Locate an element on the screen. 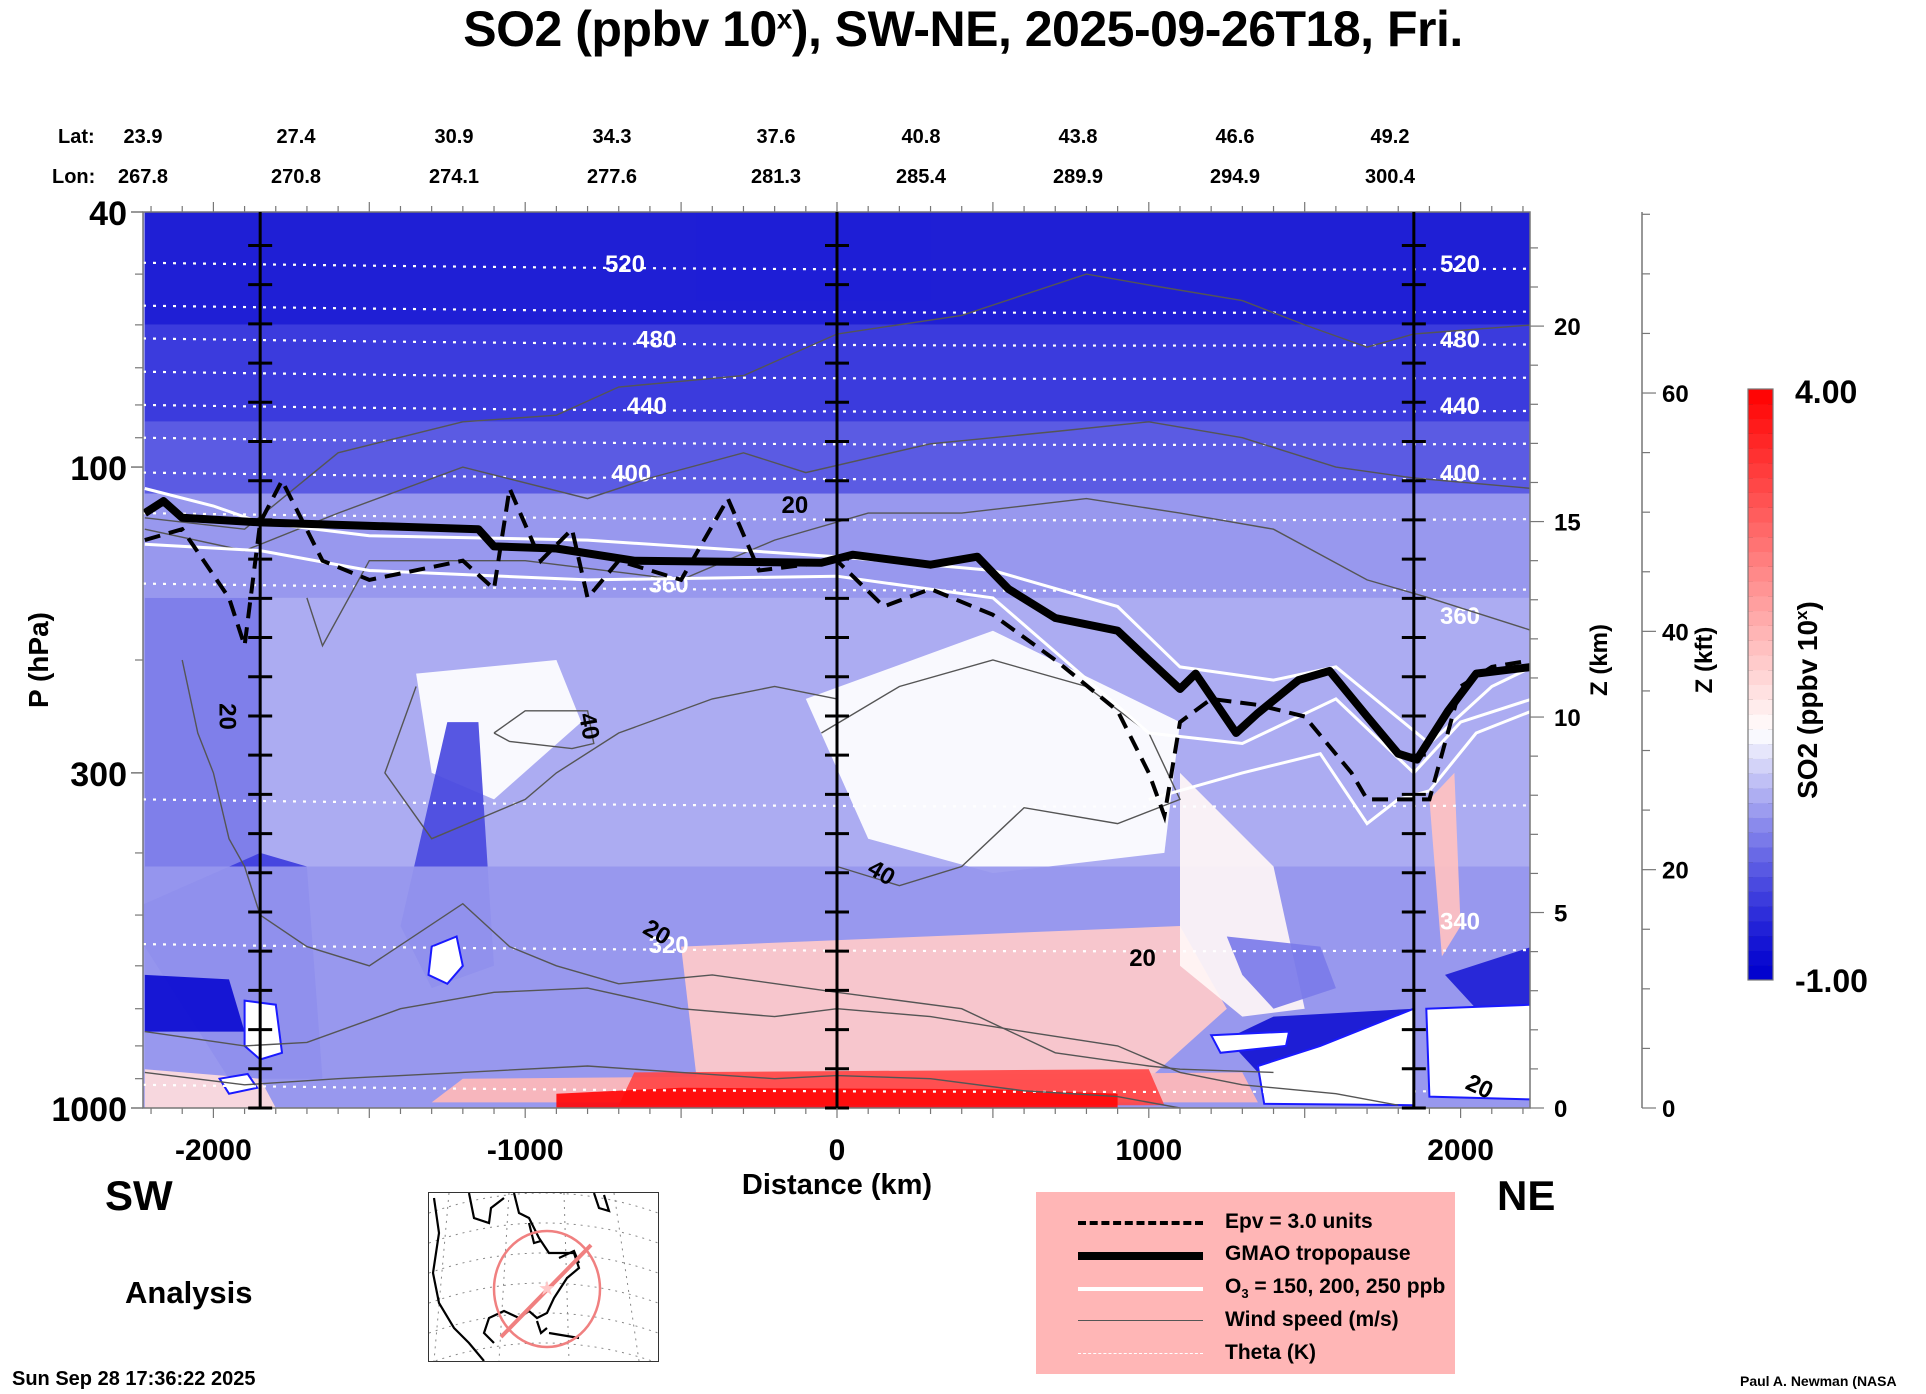  x-tick-label: 2000 is located at coordinates (1460, 1150).